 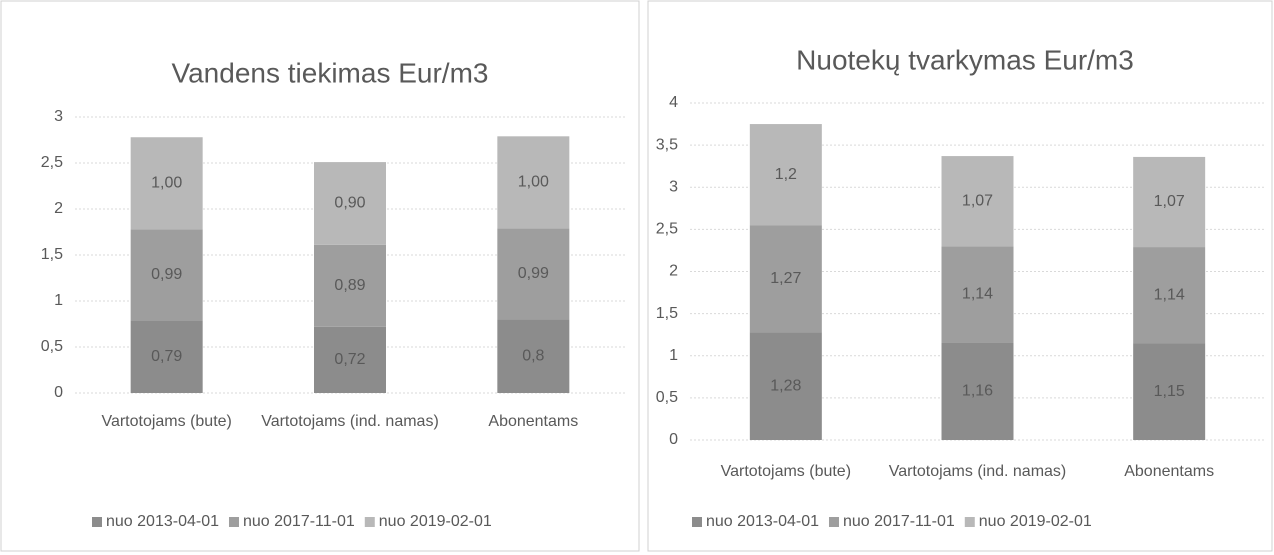 What do you see at coordinates (673, 102) in the screenshot?
I see `y-tick-label: 4` at bounding box center [673, 102].